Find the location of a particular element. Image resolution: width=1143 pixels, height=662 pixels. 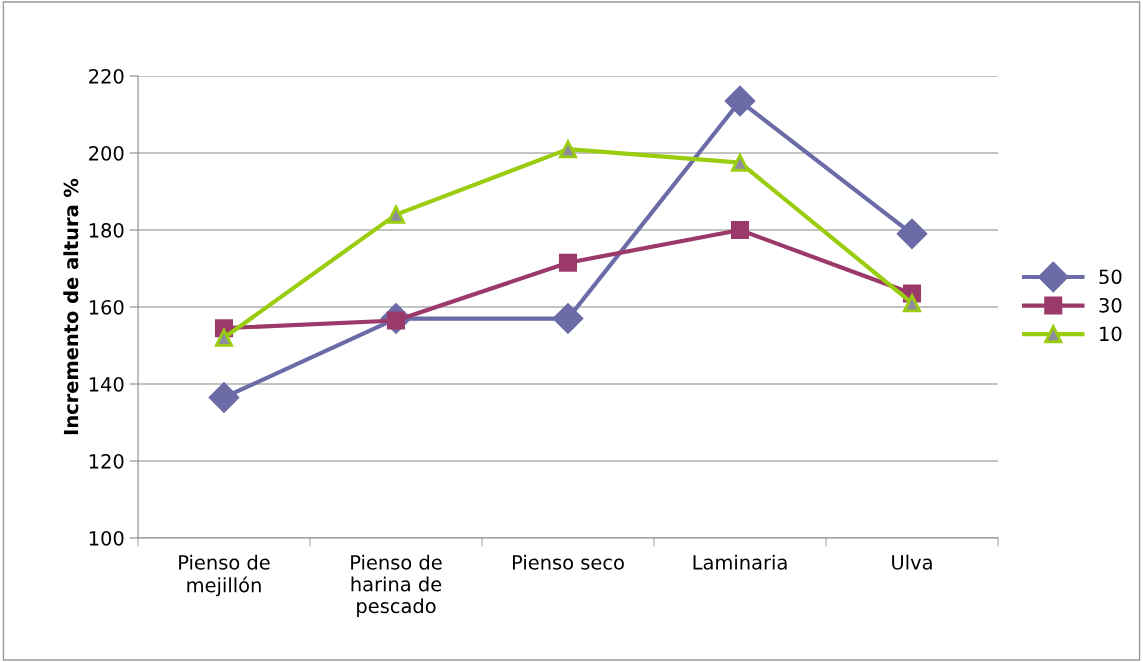

y-tick-label: 160 is located at coordinates (106, 307).